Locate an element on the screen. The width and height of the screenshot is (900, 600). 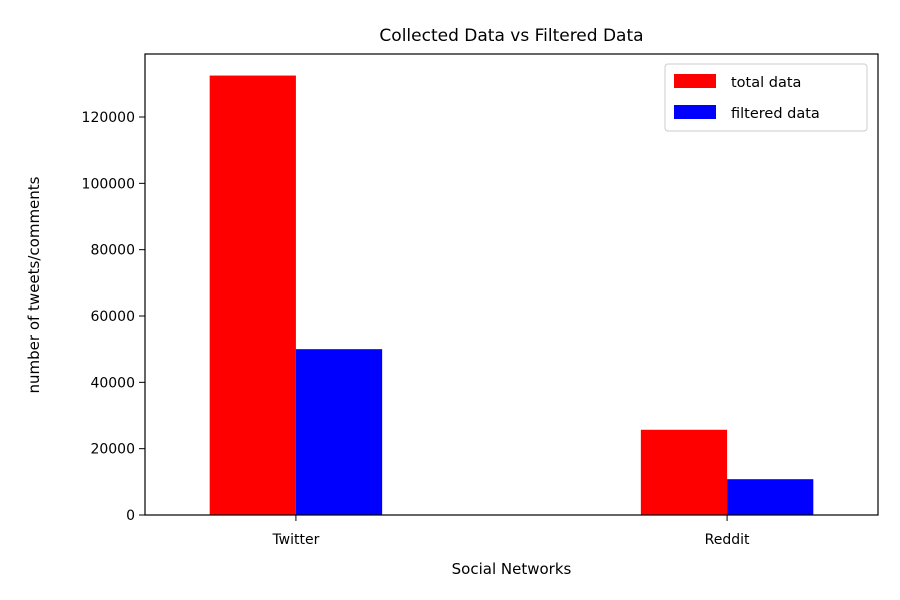
x-tick-label-twitter: Twitter is located at coordinates (295, 540).